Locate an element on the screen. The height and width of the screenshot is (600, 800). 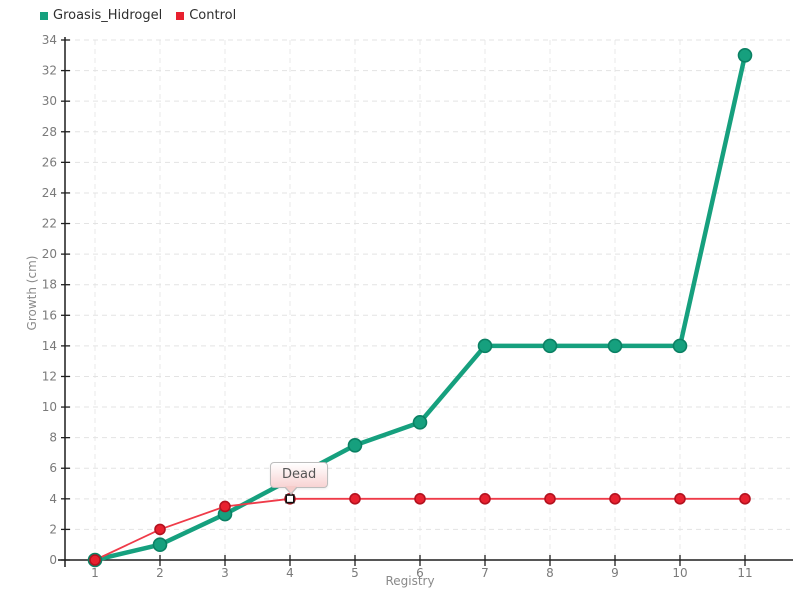
x-tick-label: 7 is located at coordinates (485, 573).